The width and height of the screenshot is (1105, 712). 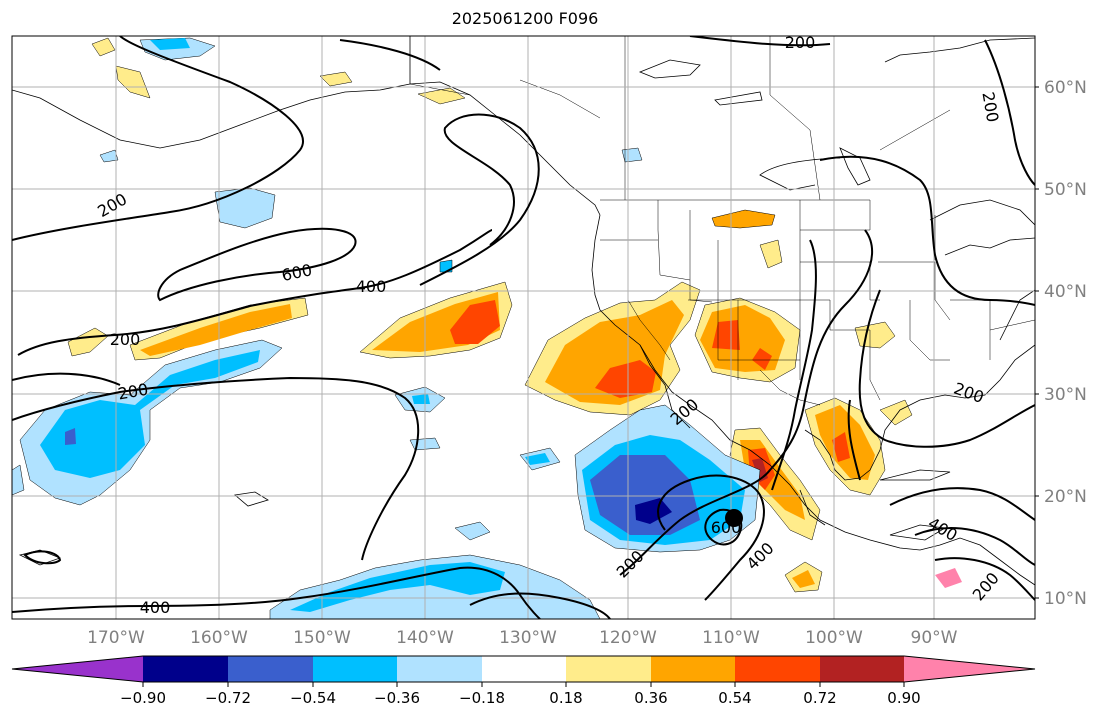 What do you see at coordinates (734, 698) in the screenshot?
I see `colorbar-tick-label: 0.54` at bounding box center [734, 698].